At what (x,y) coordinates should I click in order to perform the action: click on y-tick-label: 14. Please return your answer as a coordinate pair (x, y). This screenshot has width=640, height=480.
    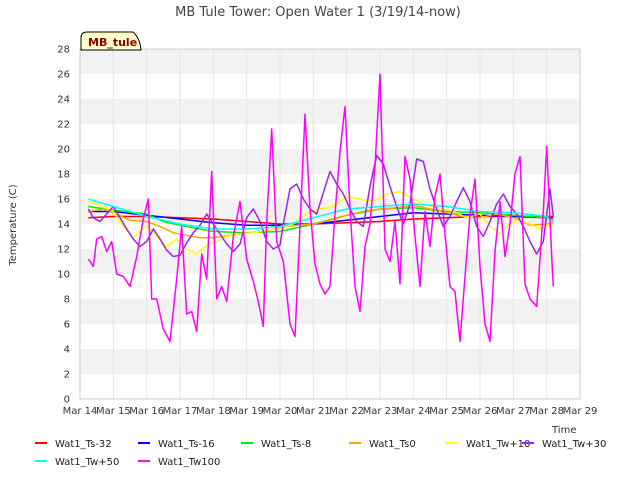
    Looking at the image, I should click on (63, 225).